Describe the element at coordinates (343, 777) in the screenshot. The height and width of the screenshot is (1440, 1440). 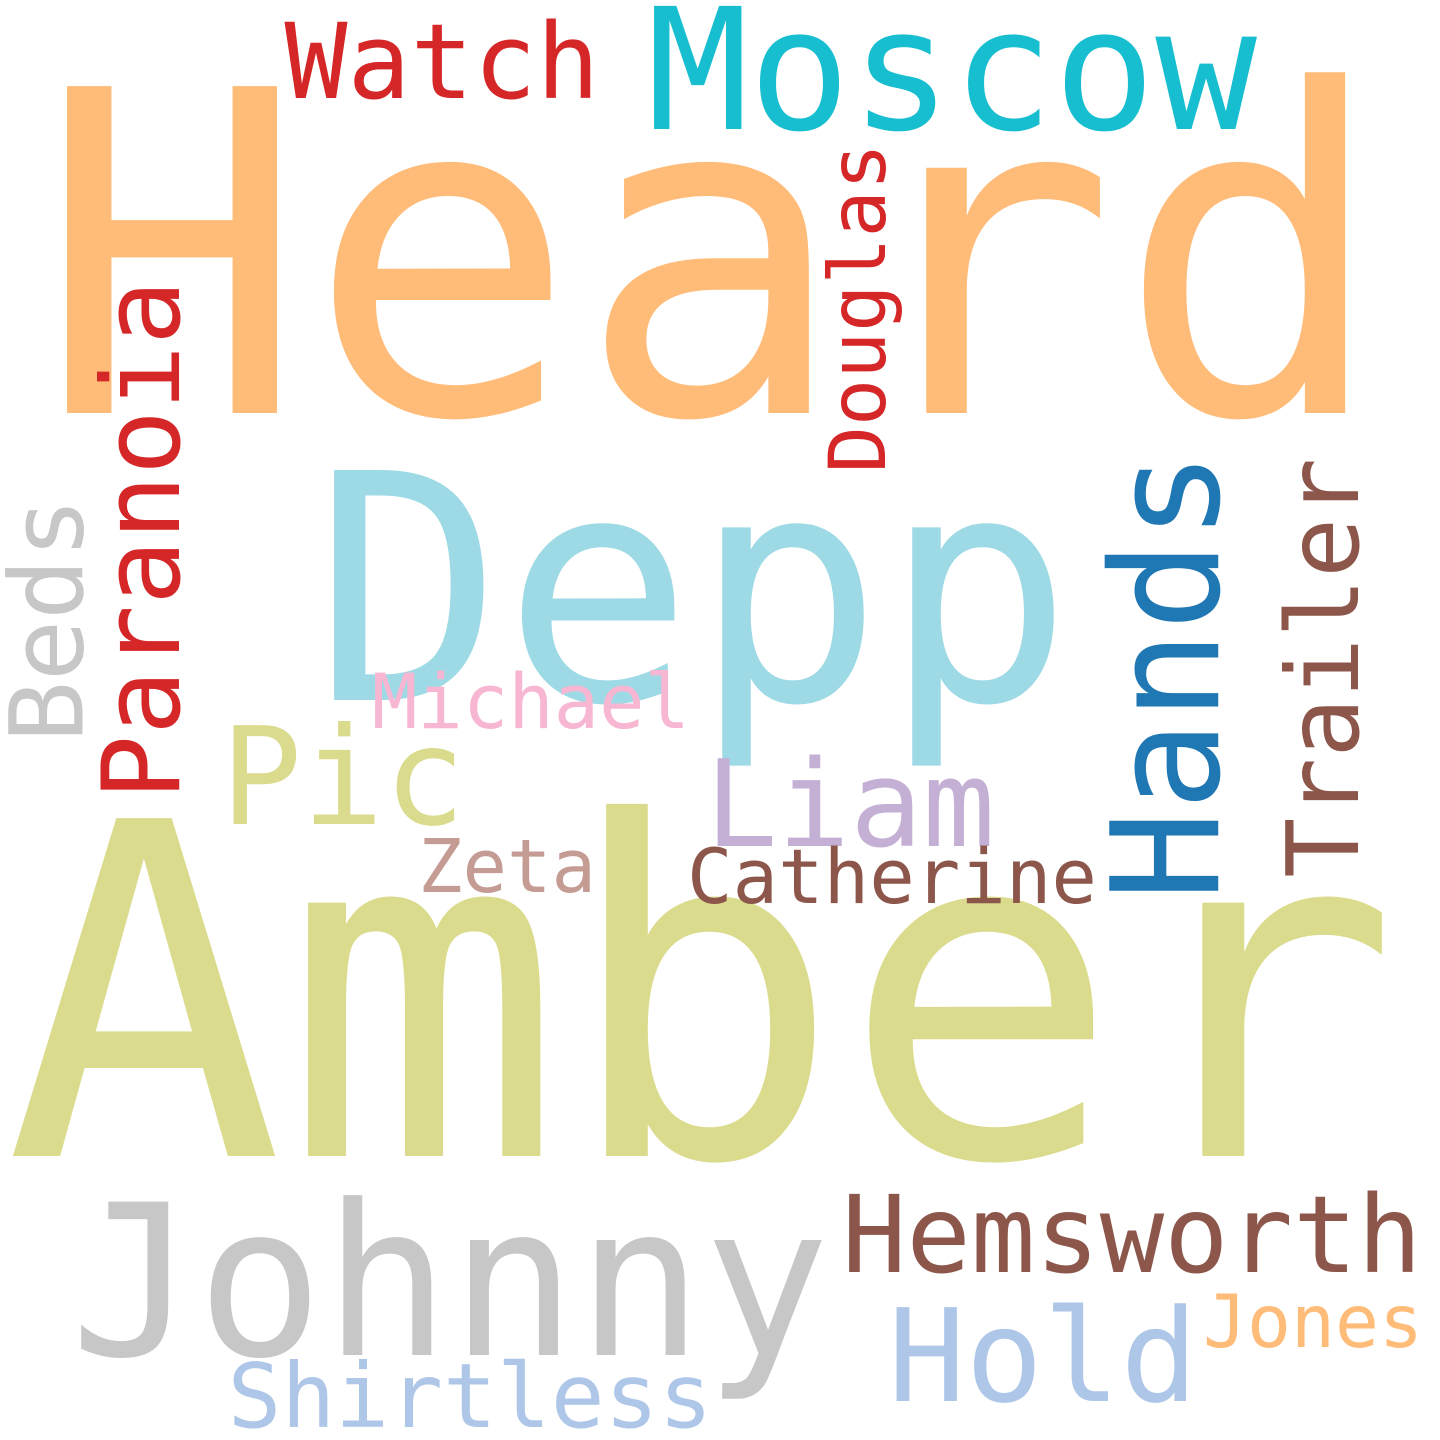
I see `word-pic: Pic` at that location.